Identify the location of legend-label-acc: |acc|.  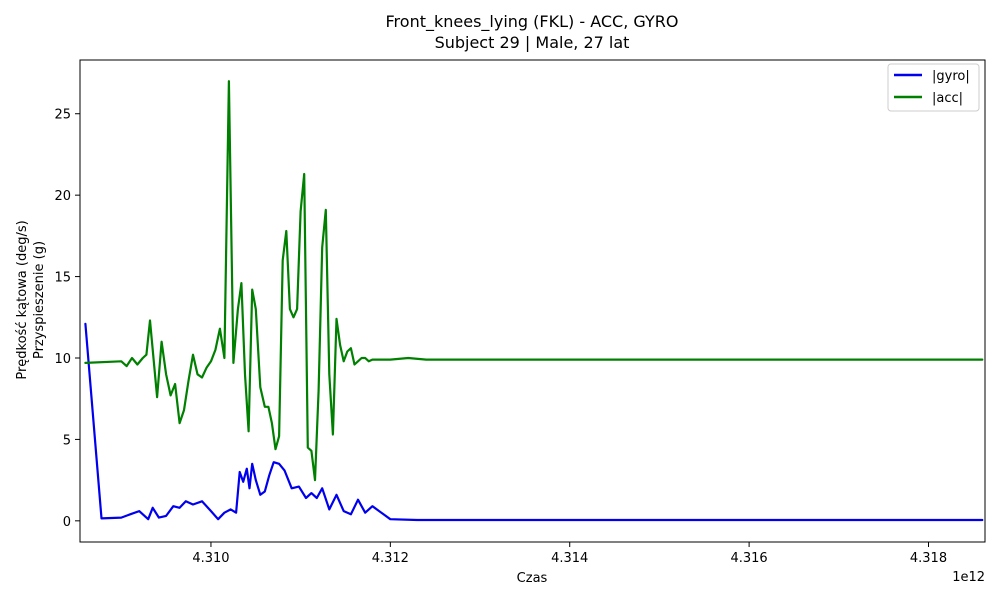
(947, 98).